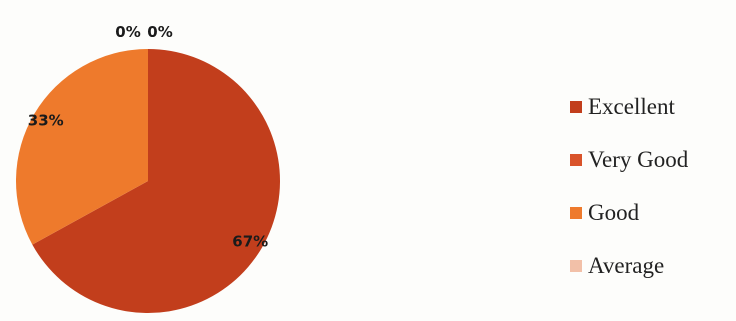 The width and height of the screenshot is (736, 321). What do you see at coordinates (576, 212) in the screenshot?
I see `legend-swatch-good` at bounding box center [576, 212].